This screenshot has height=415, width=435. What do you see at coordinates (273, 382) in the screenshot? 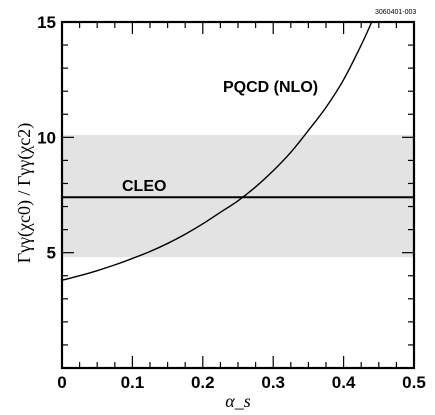
I see `x-tick-label: 0.3` at bounding box center [273, 382].